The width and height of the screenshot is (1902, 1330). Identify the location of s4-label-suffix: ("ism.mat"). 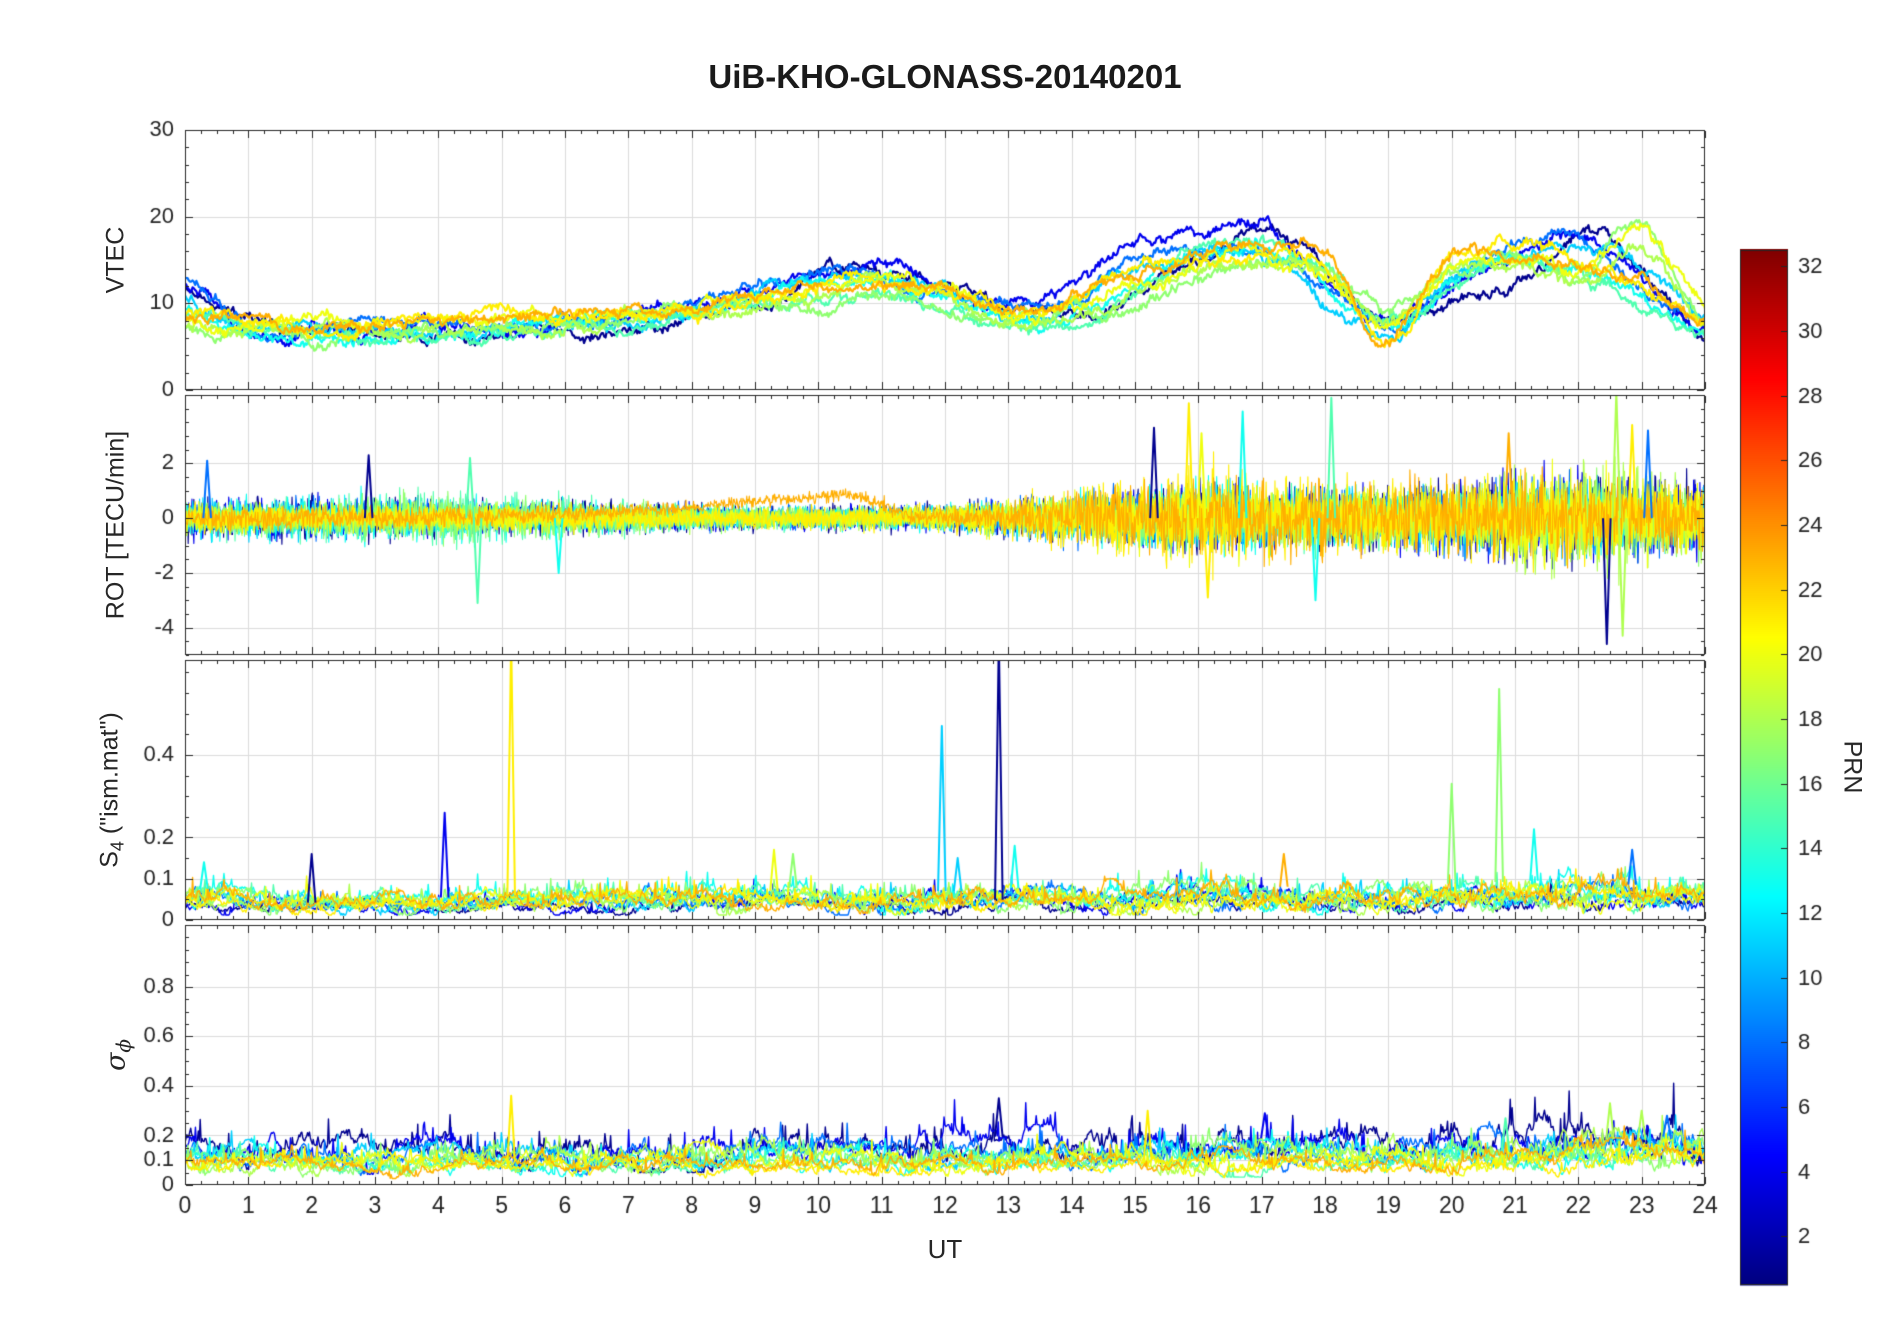
(109, 777).